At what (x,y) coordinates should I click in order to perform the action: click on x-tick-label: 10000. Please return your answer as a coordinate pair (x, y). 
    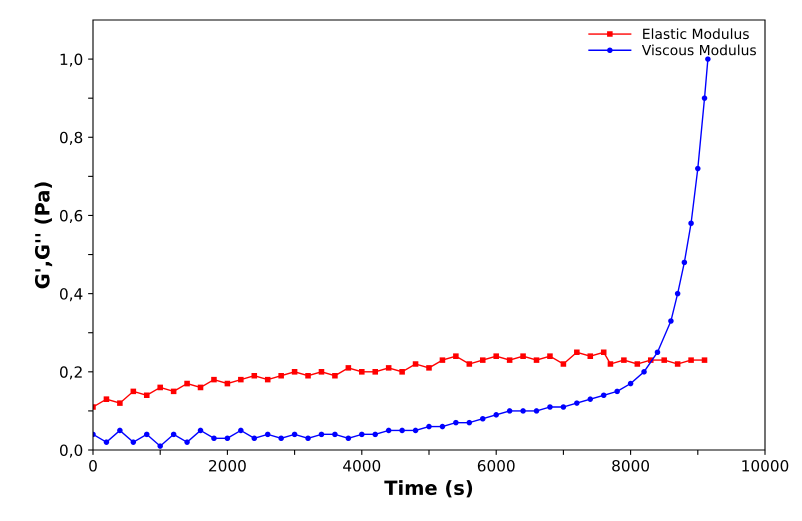
    Looking at the image, I should click on (765, 466).